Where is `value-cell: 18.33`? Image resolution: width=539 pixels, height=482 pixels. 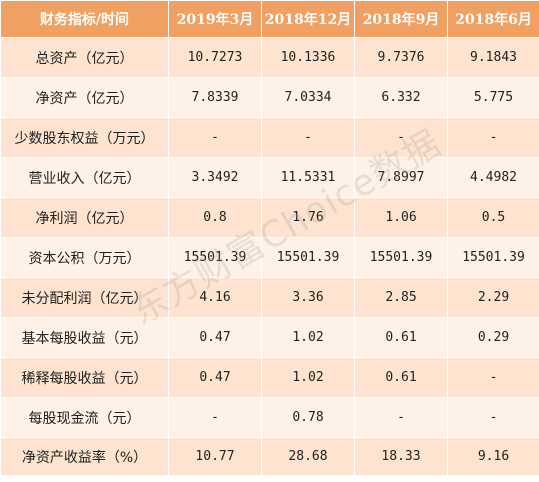
value-cell: 18.33 is located at coordinates (401, 456).